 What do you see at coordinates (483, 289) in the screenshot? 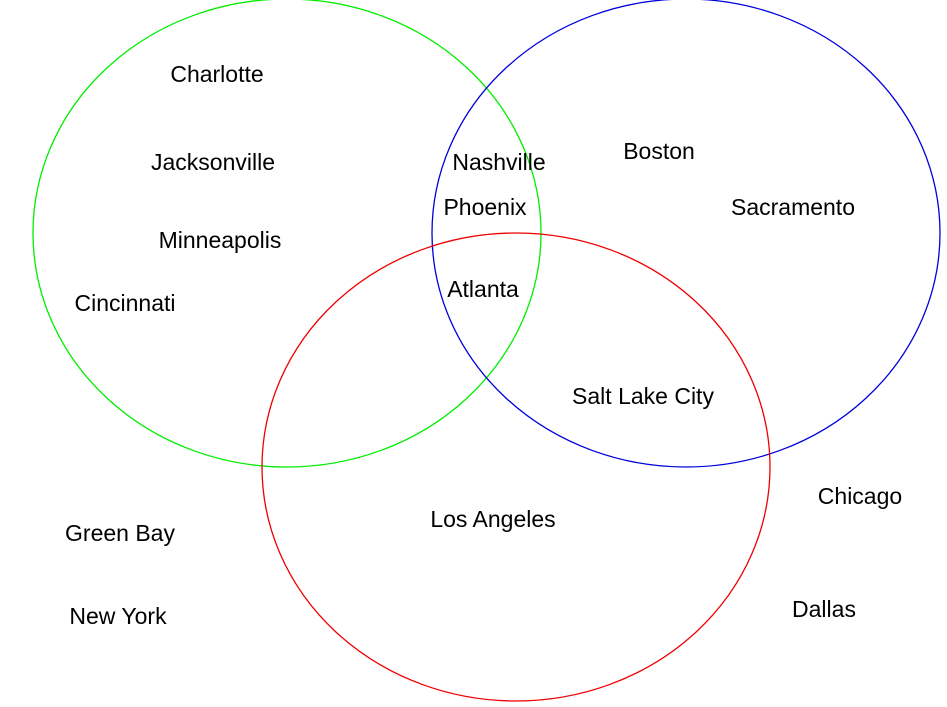
I see `city-label-atlanta: Atlanta` at bounding box center [483, 289].